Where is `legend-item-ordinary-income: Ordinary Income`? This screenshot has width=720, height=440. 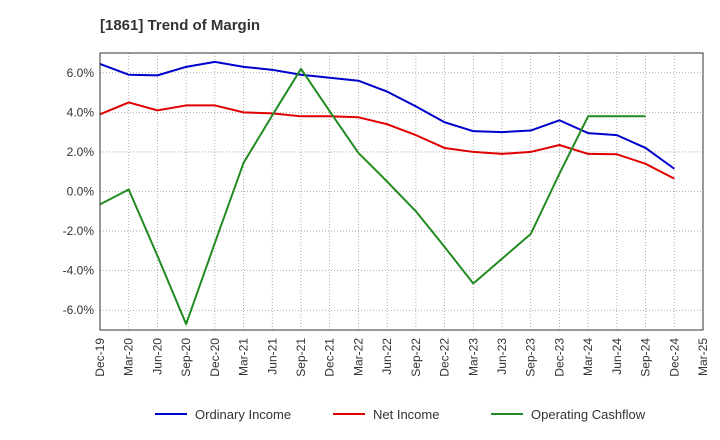 legend-item-ordinary-income: Ordinary Income is located at coordinates (223, 414).